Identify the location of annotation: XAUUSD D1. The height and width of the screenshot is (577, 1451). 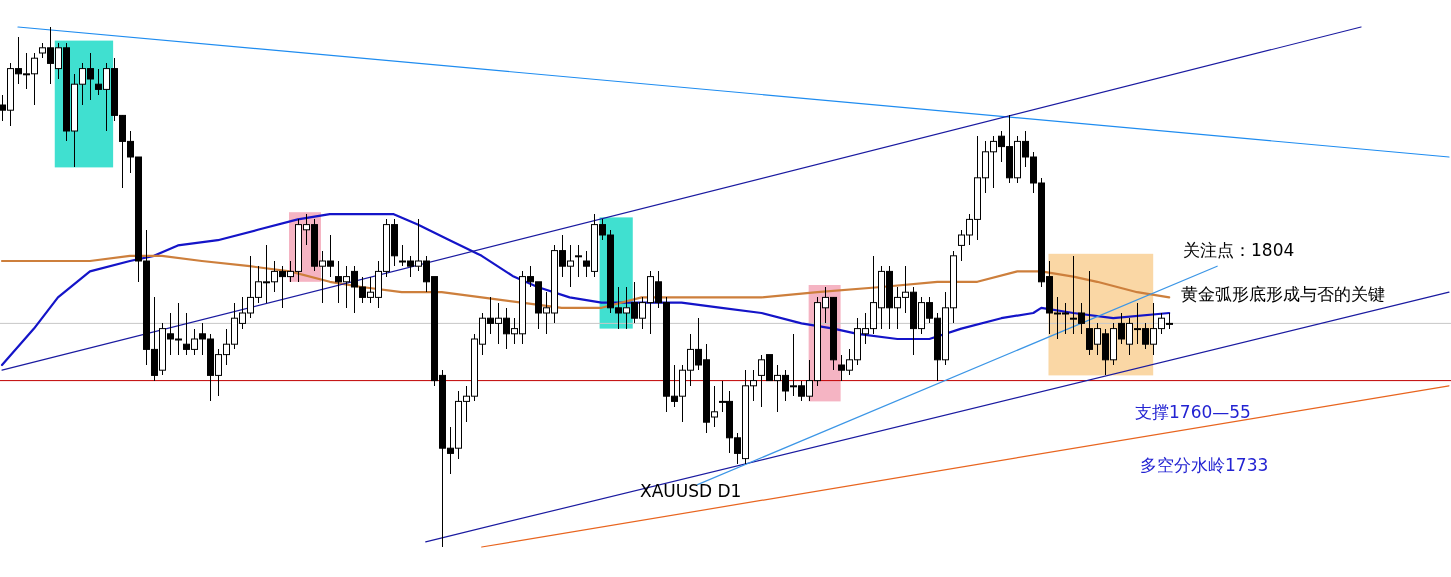
(691, 491).